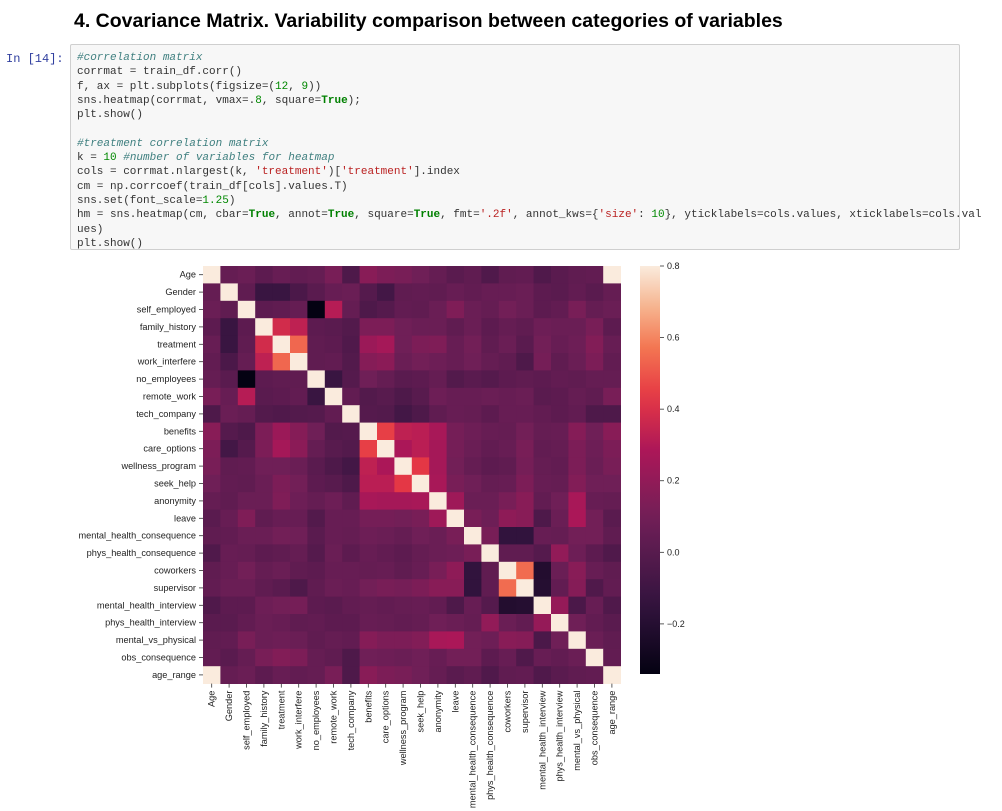 This screenshot has width=1002, height=811. I want to click on y-tick-label: benefits, so click(180, 431).